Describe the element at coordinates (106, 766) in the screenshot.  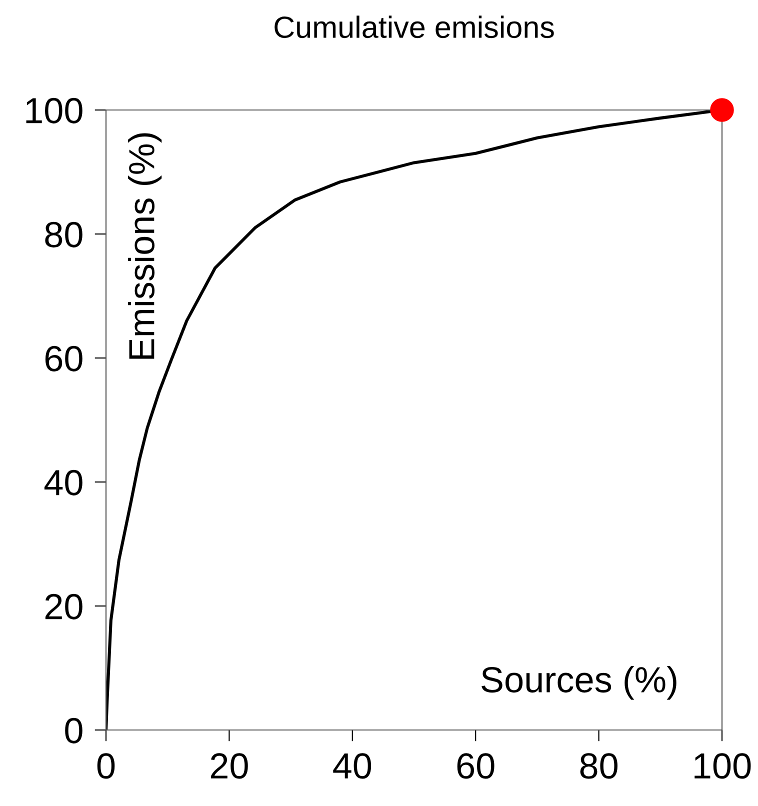
I see `x-tick-label: 0` at that location.